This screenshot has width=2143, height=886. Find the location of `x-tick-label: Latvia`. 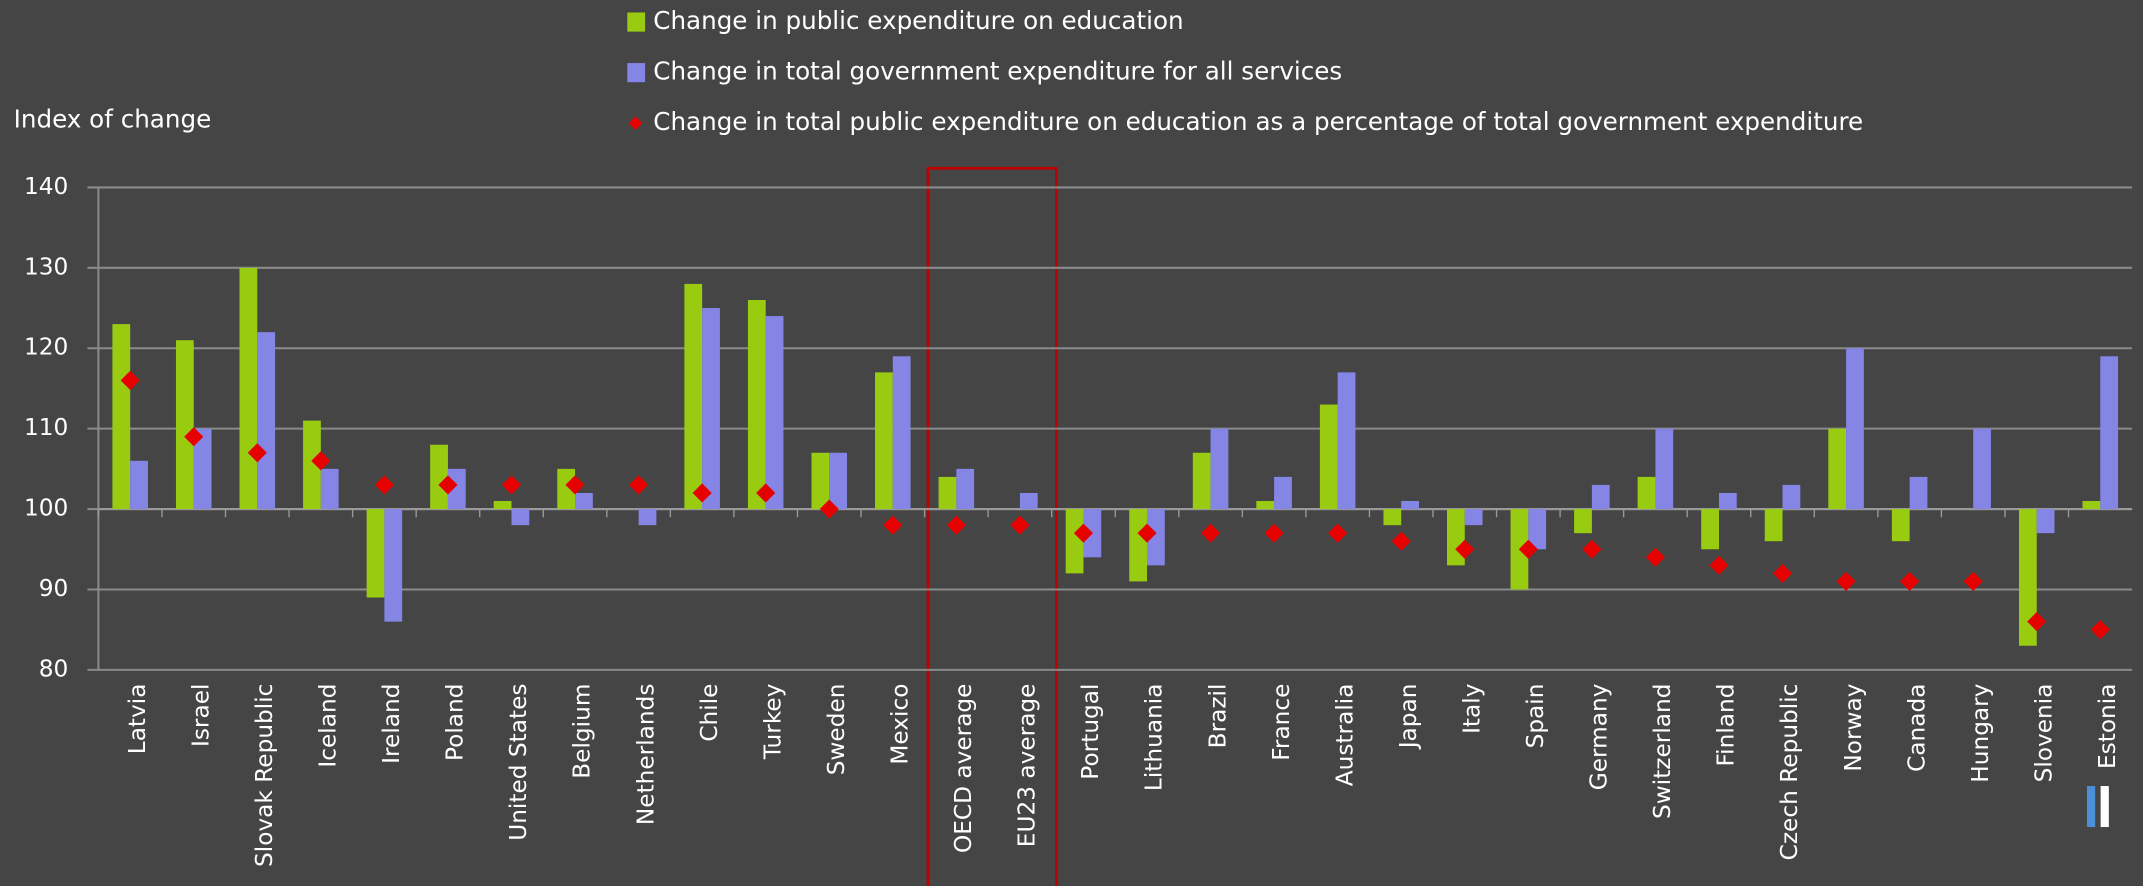

x-tick-label: Latvia is located at coordinates (137, 719).